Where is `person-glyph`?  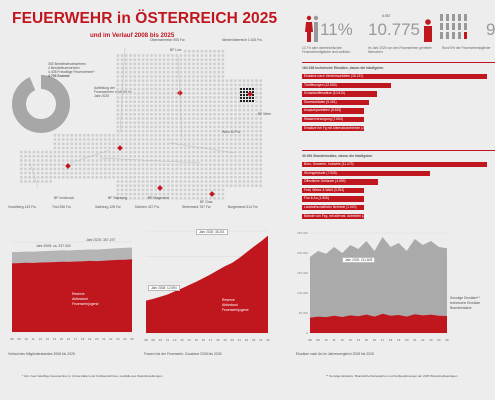 person-glyph is located at coordinates (459, 26).